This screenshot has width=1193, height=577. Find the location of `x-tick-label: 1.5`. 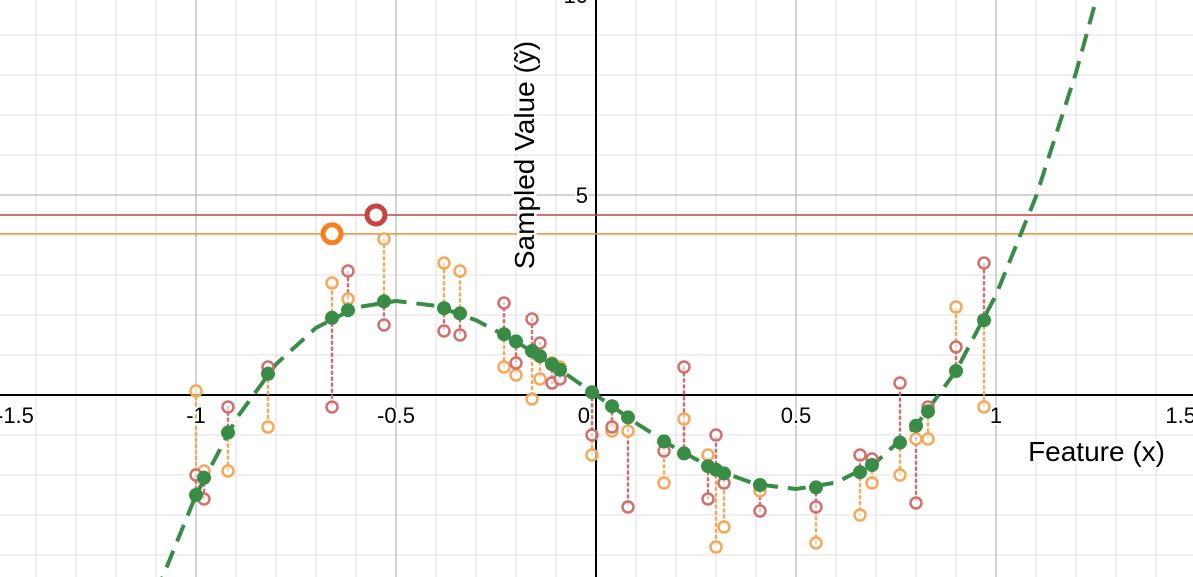

x-tick-label: 1.5 is located at coordinates (1179, 415).